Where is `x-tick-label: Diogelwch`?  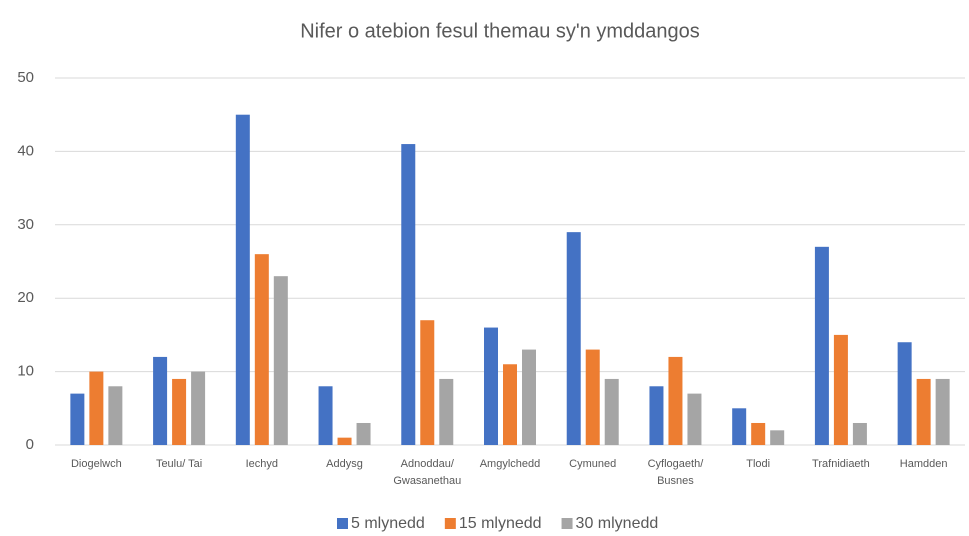 x-tick-label: Diogelwch is located at coordinates (96, 464).